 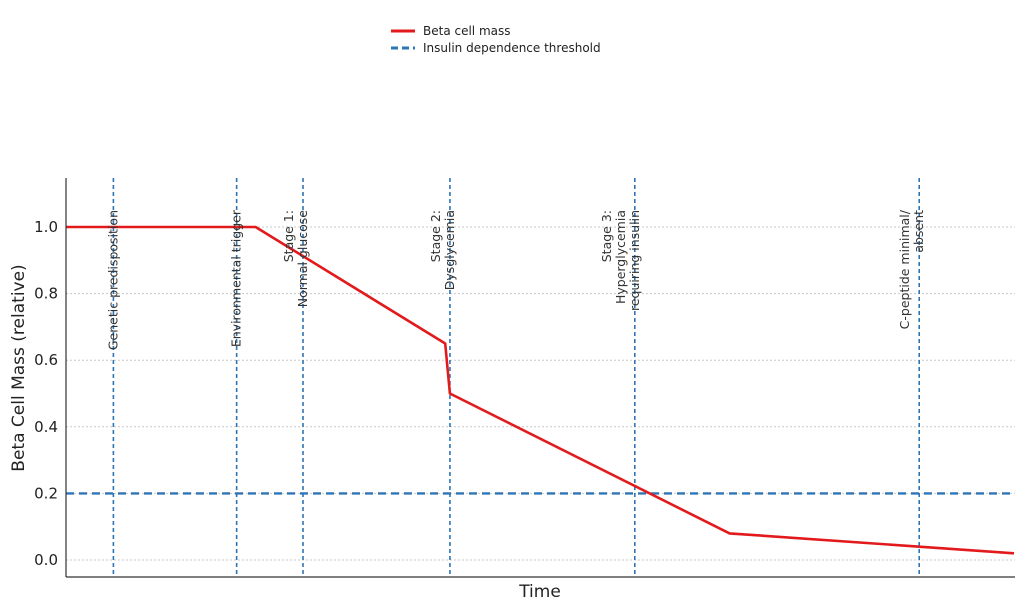 What do you see at coordinates (467, 31) in the screenshot?
I see `legend-label-beta-cell-mass: Beta cell mass` at bounding box center [467, 31].